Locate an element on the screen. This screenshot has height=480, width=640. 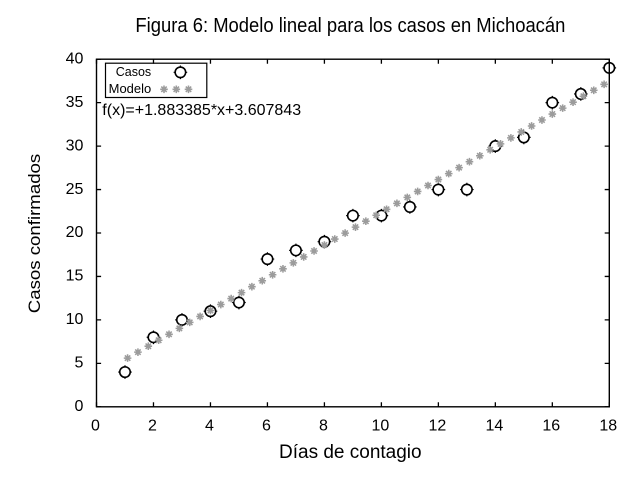
svg-text: 8 is located at coordinates (323, 425).